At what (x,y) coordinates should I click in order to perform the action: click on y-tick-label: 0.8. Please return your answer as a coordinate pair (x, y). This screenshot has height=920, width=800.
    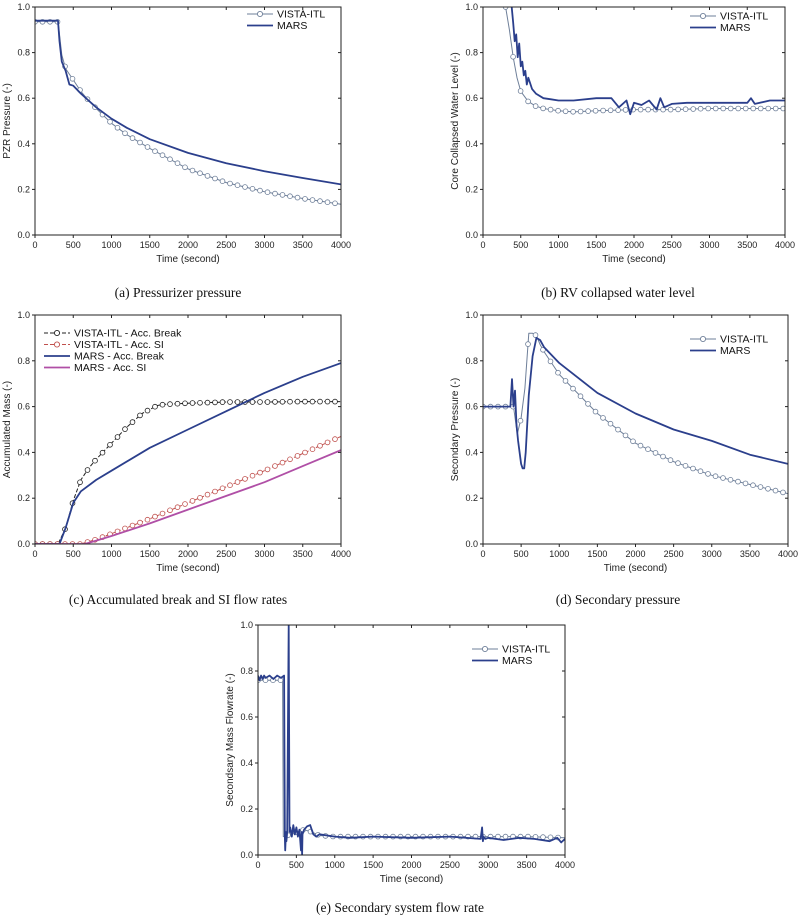
    Looking at the image, I should click on (471, 53).